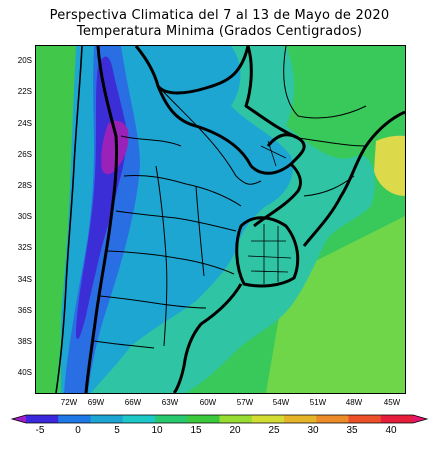 The image size is (439, 457). I want to click on colorbar-label-30: 30, so click(313, 430).